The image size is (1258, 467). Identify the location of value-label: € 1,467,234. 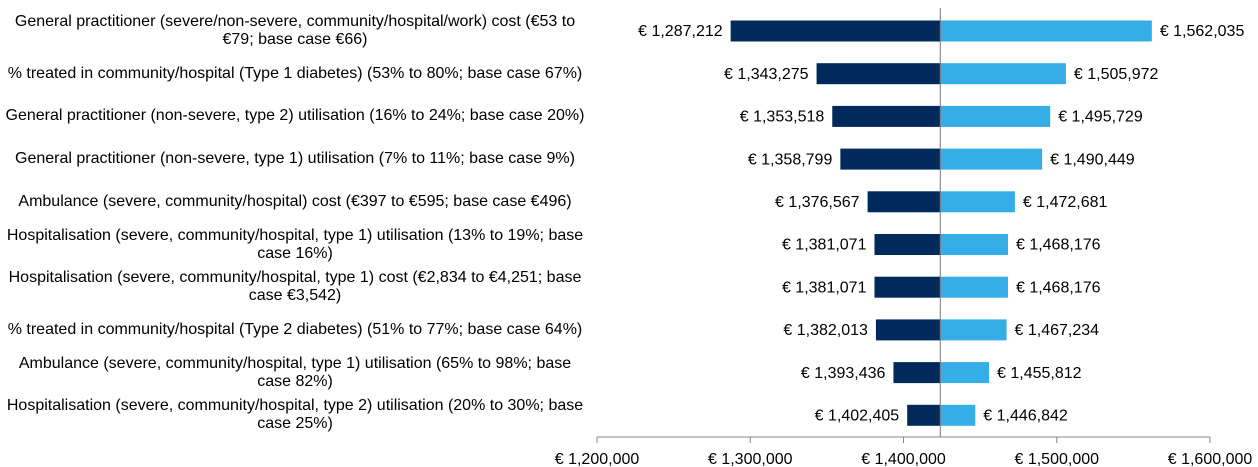
(1057, 330).